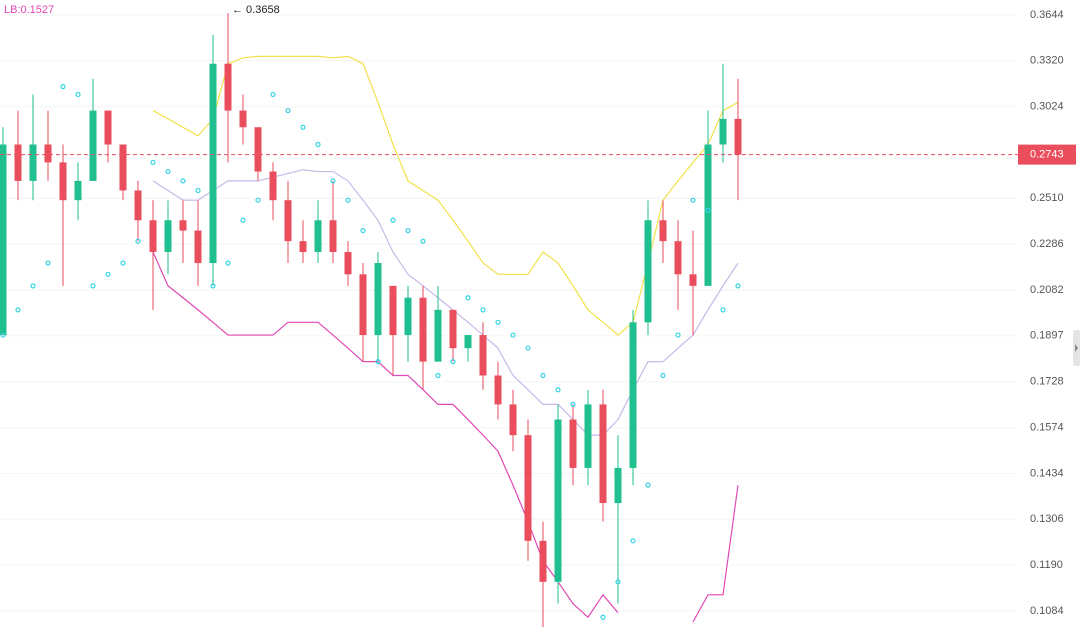  I want to click on y-tick-label: 0.1306, so click(1047, 519).